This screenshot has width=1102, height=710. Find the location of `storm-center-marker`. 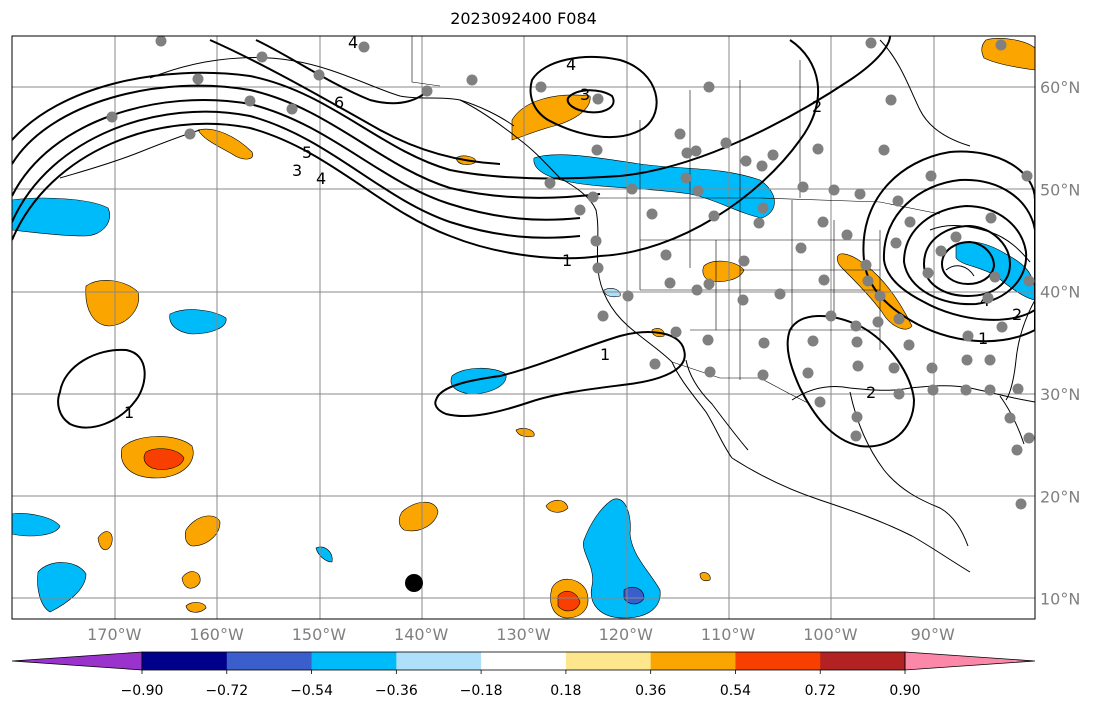

storm-center-marker is located at coordinates (414, 583).